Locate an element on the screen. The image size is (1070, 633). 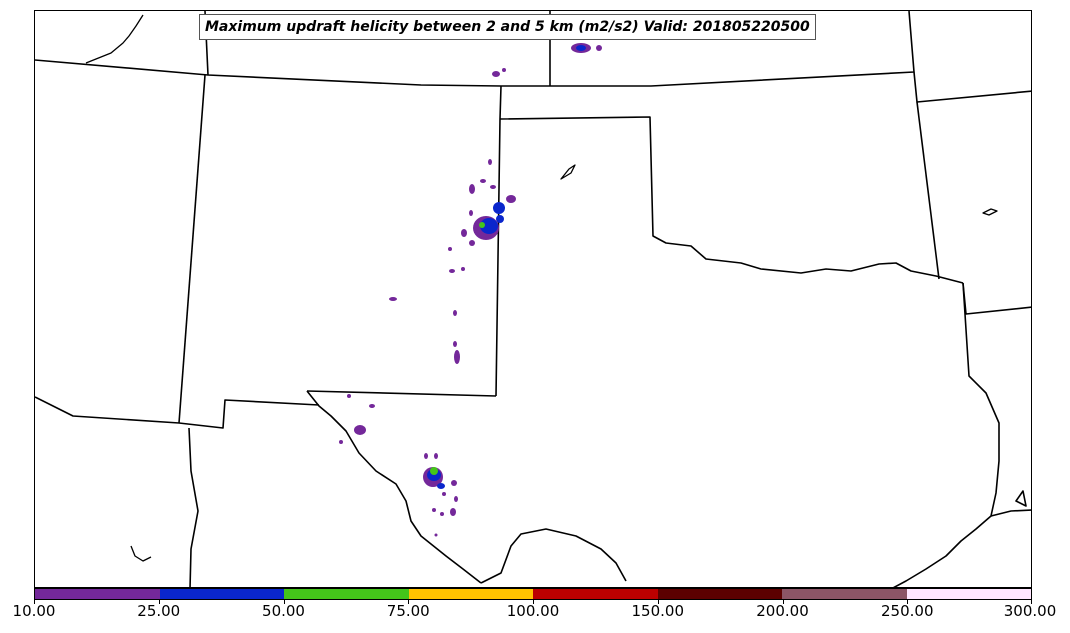
colorbar-tick-label: 75.00 is located at coordinates (408, 611).